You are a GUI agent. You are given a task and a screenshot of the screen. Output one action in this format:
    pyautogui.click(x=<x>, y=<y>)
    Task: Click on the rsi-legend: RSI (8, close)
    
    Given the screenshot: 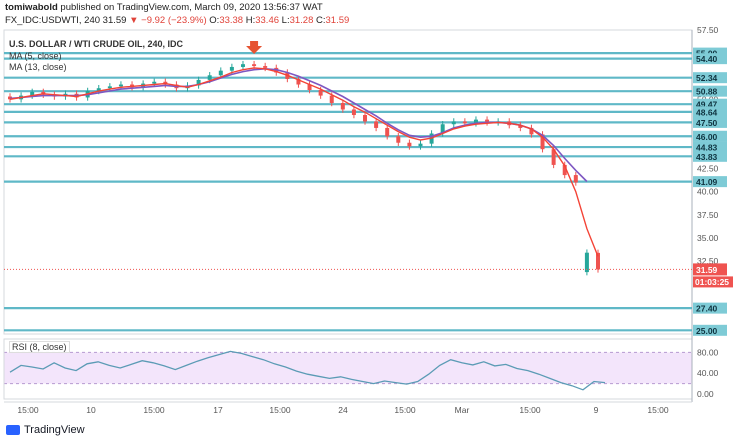 What is the action you would take?
    pyautogui.click(x=39, y=347)
    